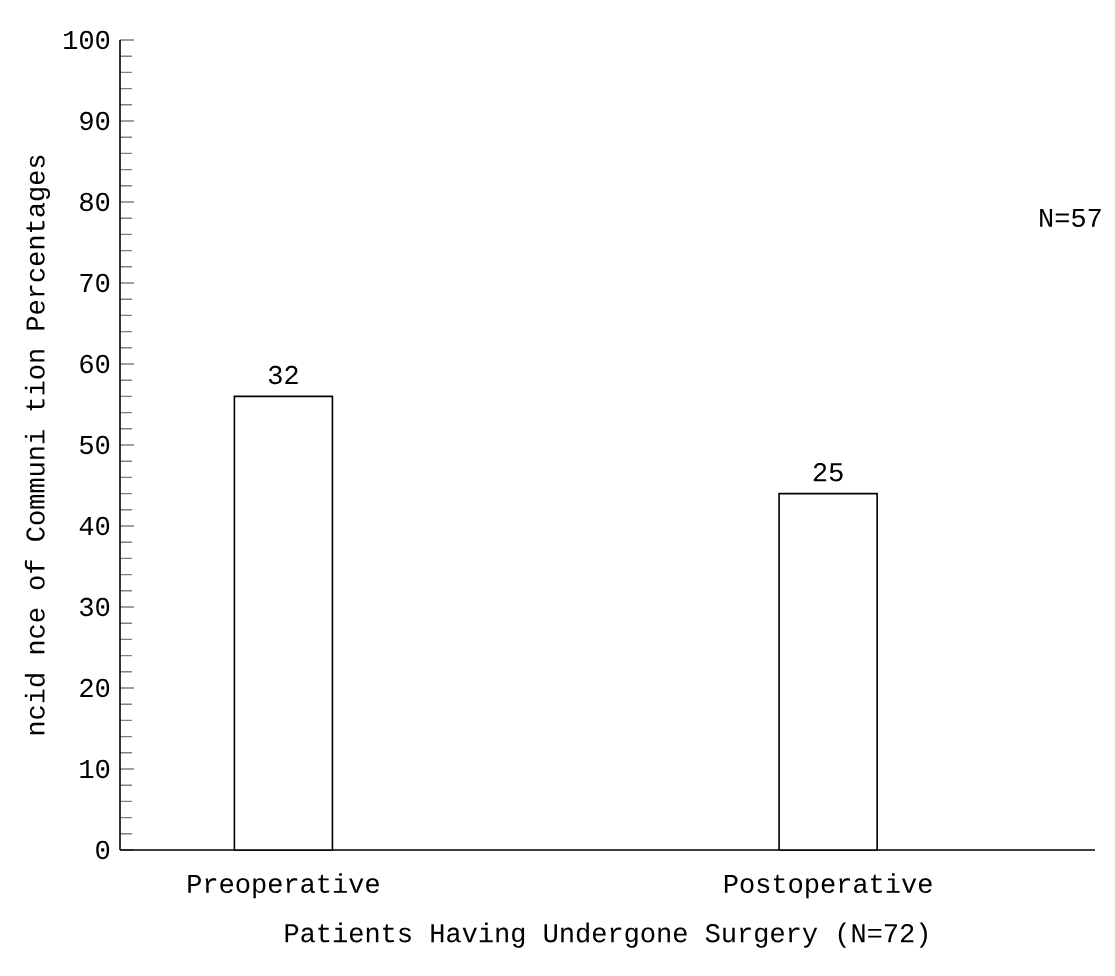 This screenshot has width=1115, height=976. What do you see at coordinates (95, 769) in the screenshot?
I see `y-tick-label: 10` at bounding box center [95, 769].